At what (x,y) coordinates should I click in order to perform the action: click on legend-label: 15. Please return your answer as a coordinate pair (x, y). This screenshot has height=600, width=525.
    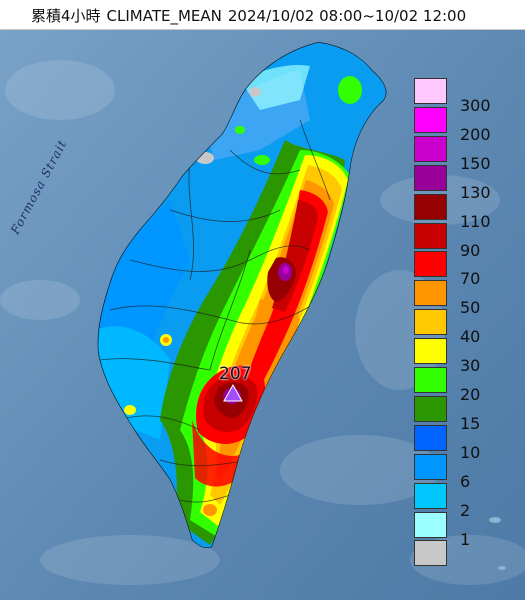
    Looking at the image, I should click on (470, 423).